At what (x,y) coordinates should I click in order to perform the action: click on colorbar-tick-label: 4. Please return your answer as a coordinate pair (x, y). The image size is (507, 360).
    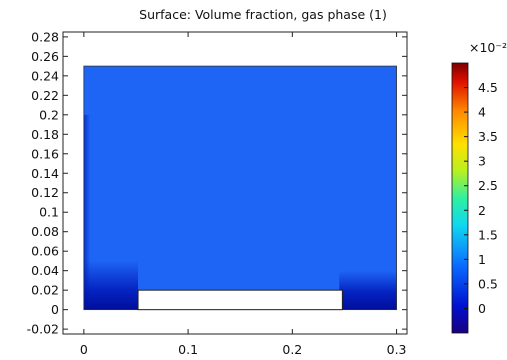
    Looking at the image, I should click on (482, 112).